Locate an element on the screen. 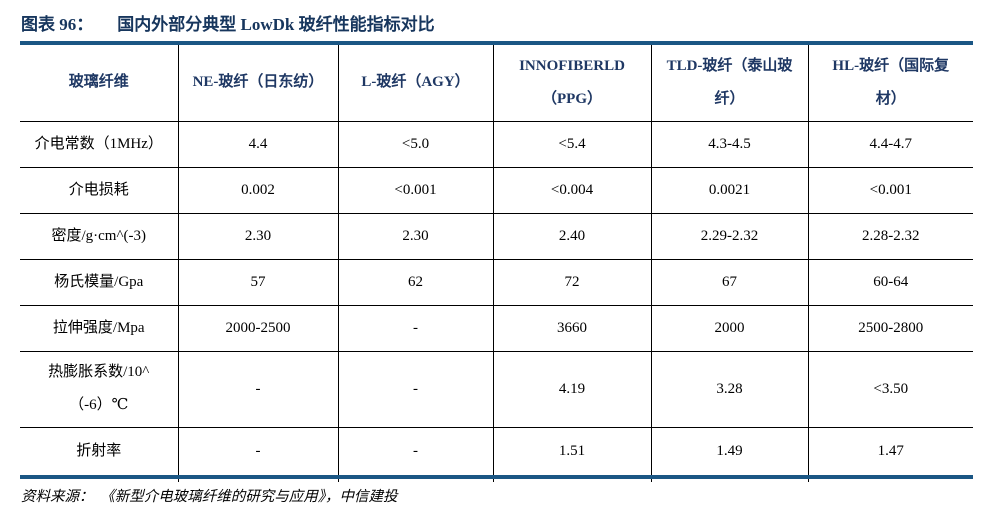  table-cell: 2.29-2.32 is located at coordinates (729, 236).